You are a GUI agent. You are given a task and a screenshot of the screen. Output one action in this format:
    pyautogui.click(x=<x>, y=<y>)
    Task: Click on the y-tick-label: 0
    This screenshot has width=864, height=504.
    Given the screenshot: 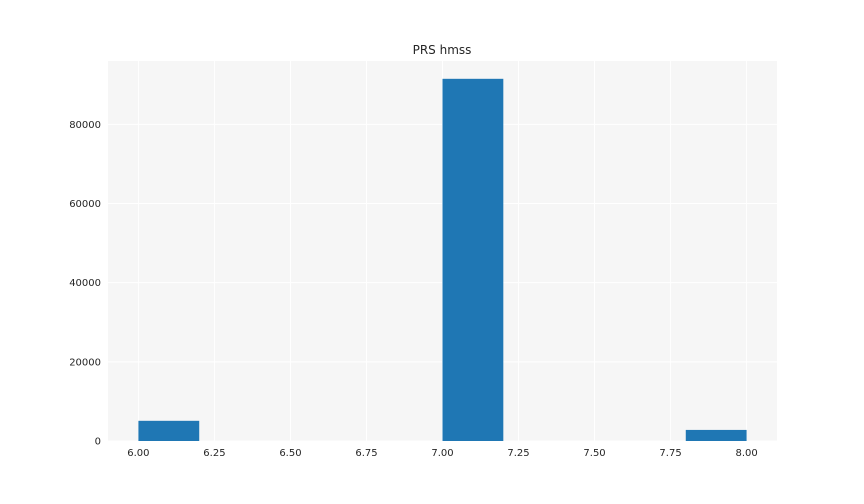 What is the action you would take?
    pyautogui.click(x=98, y=442)
    